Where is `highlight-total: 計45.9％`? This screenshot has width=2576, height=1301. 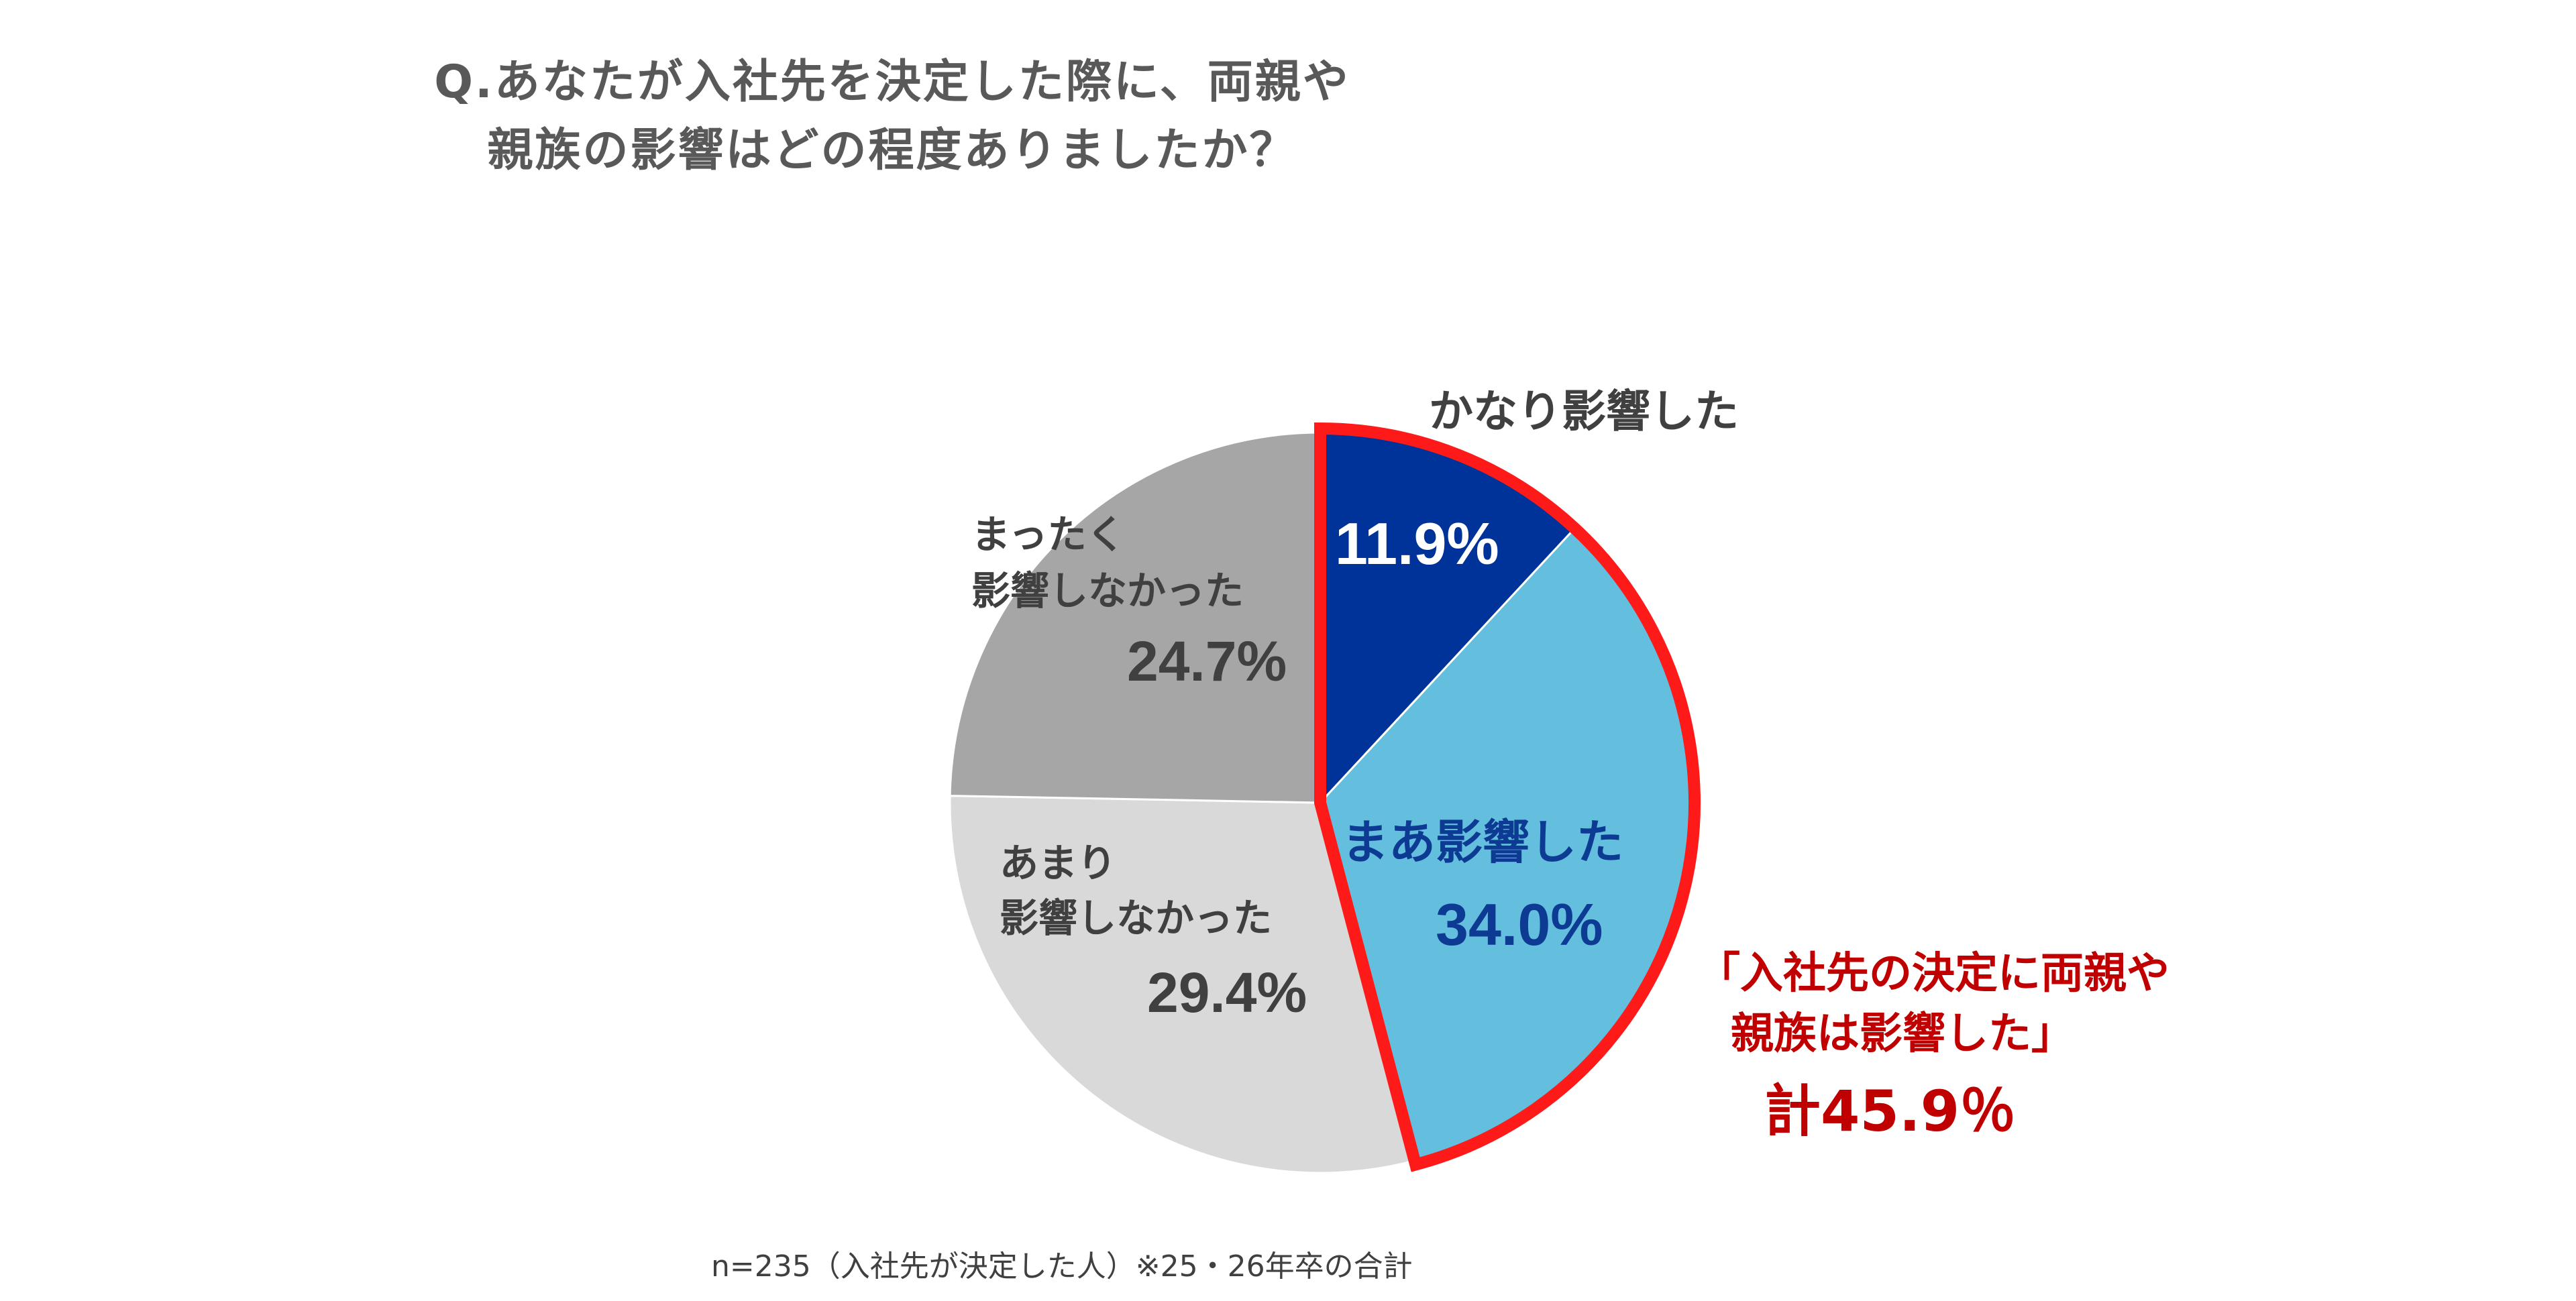
highlight-total: 計45.9％ is located at coordinates (1890, 1111).